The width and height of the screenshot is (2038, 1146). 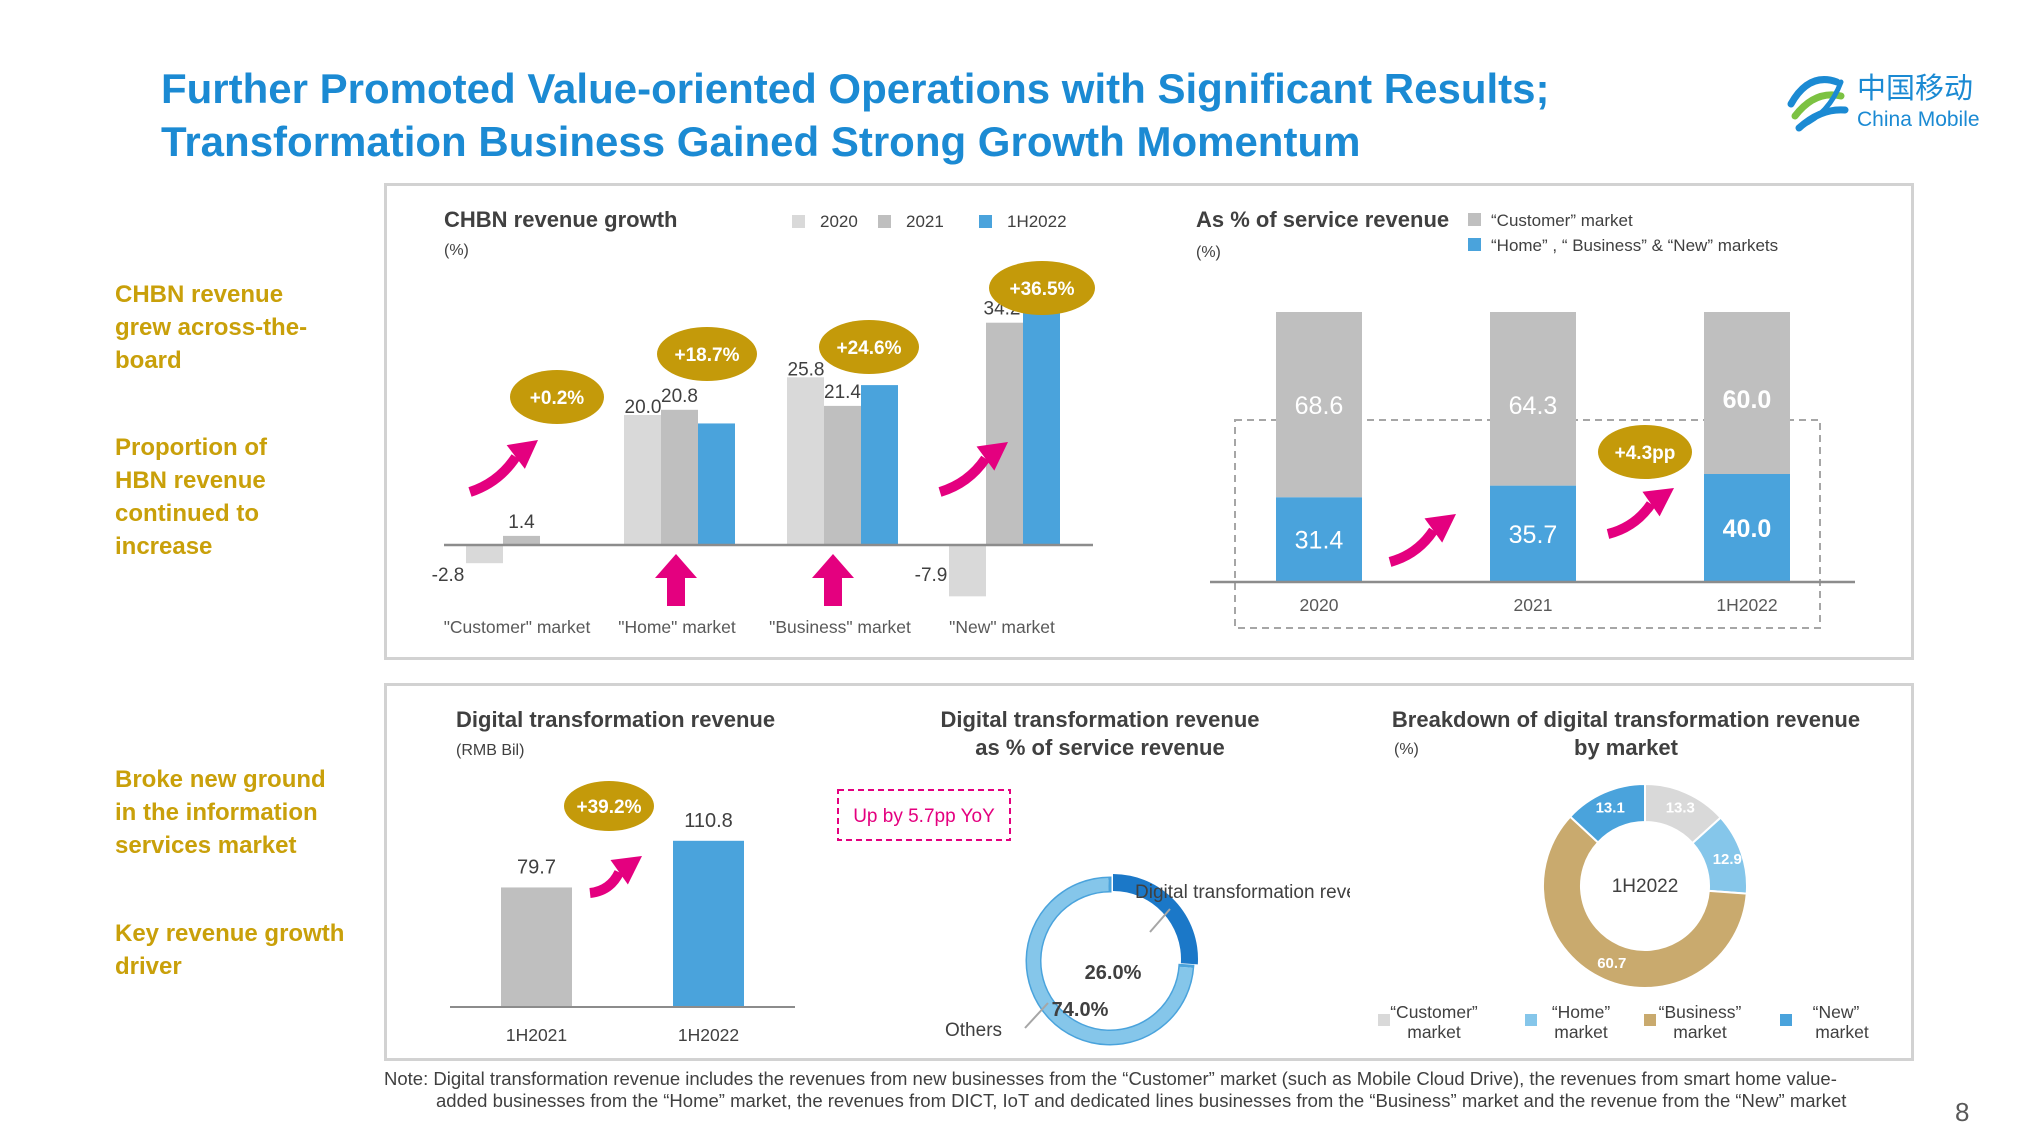 What do you see at coordinates (1918, 119) in the screenshot?
I see `logo-english-text: China Mobile` at bounding box center [1918, 119].